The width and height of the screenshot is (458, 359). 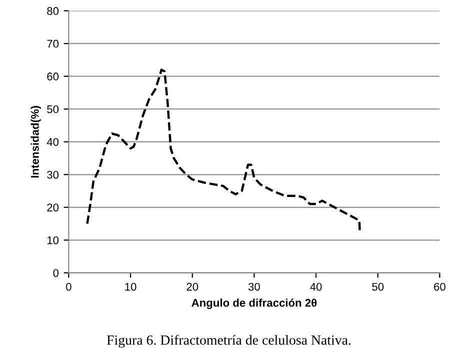 I want to click on y-tick-label: 80, so click(x=53, y=11).